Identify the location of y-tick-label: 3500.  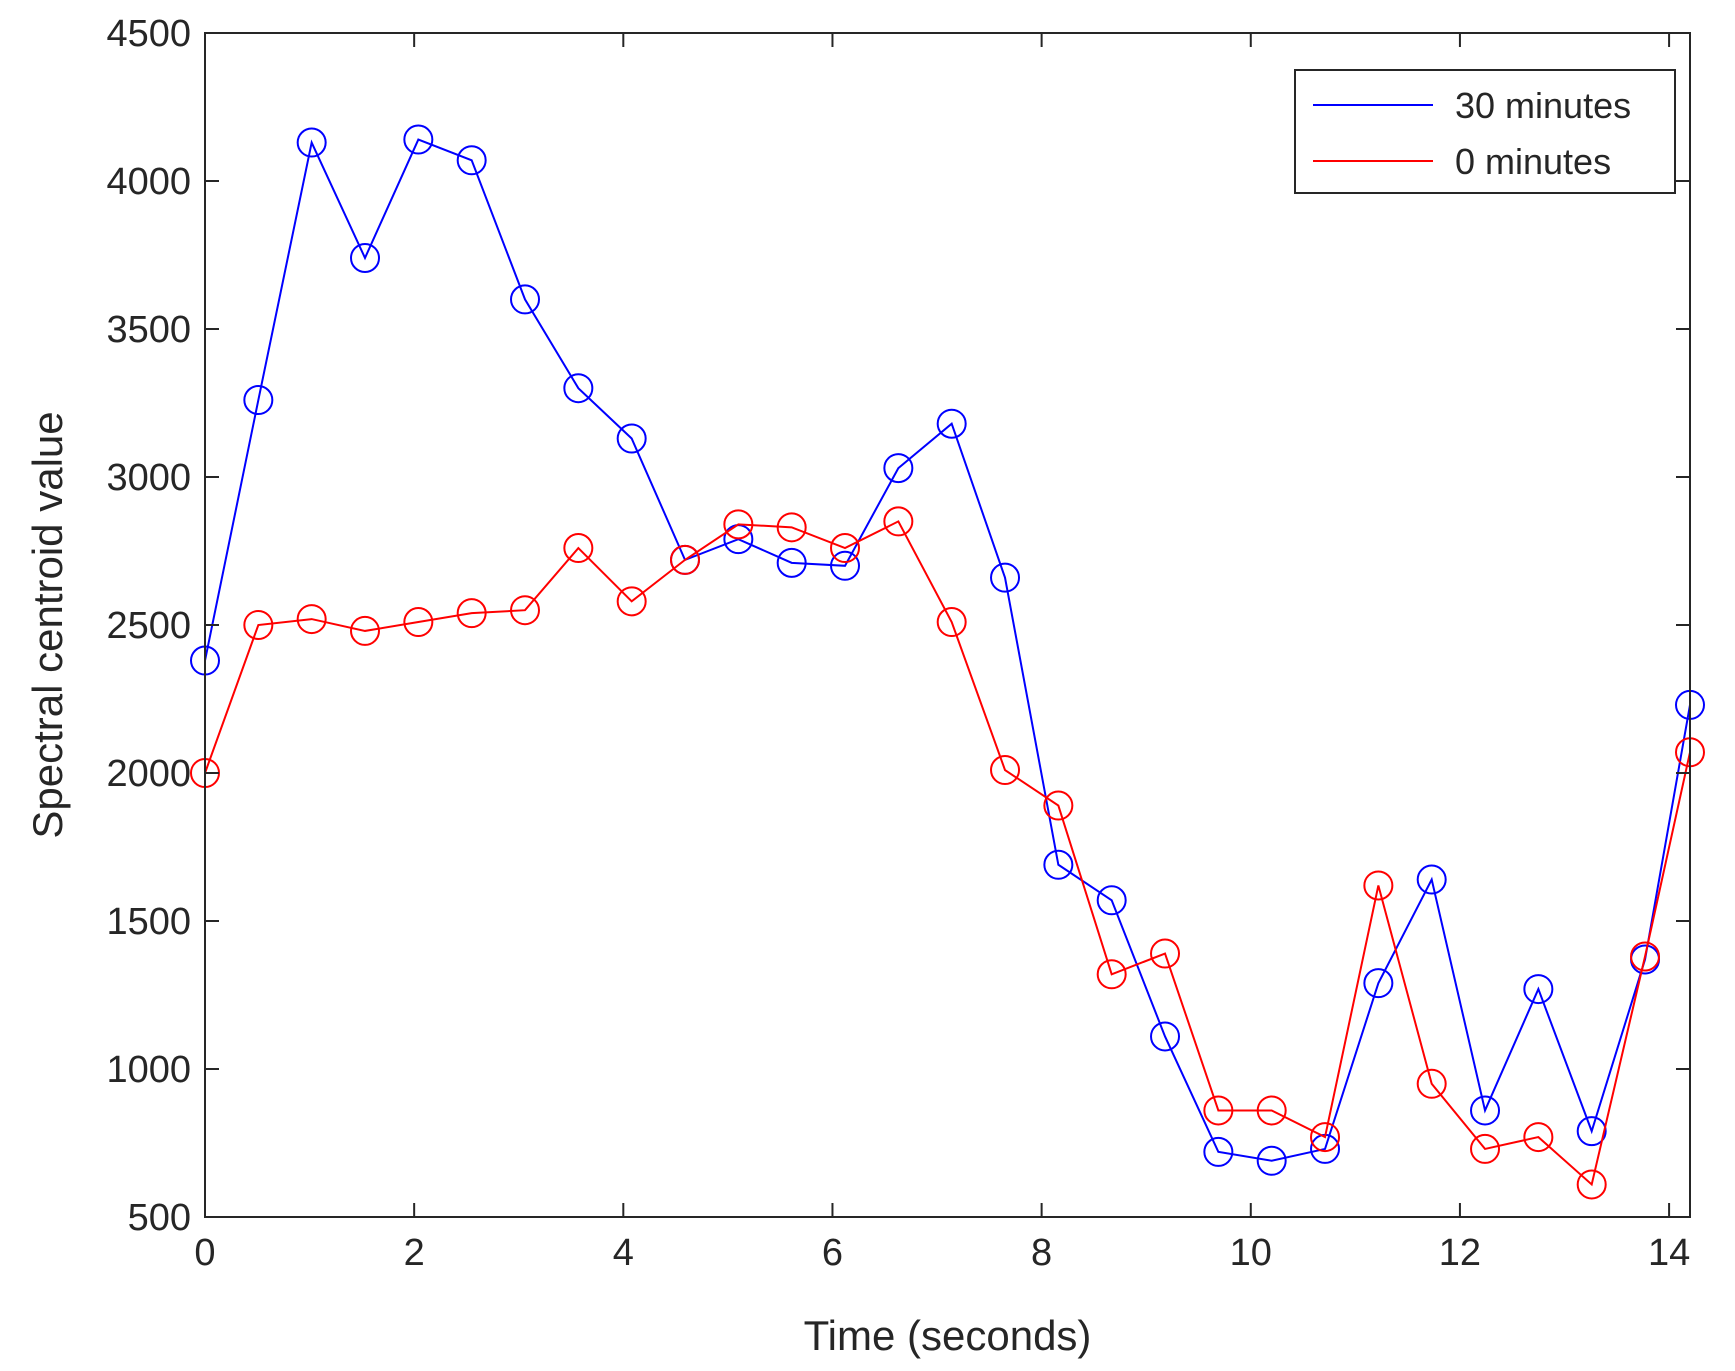
(148, 330).